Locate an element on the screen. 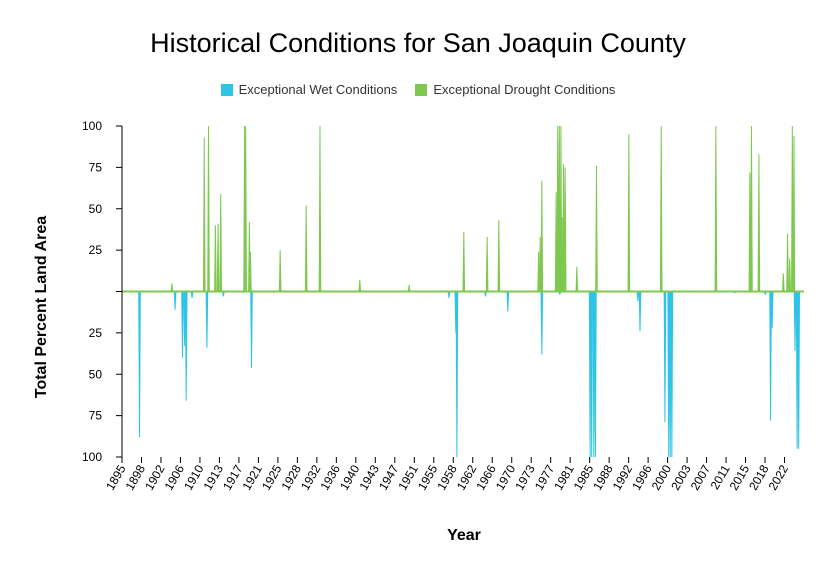 This screenshot has height=573, width=836. x-tick-label: 2007 is located at coordinates (701, 477).